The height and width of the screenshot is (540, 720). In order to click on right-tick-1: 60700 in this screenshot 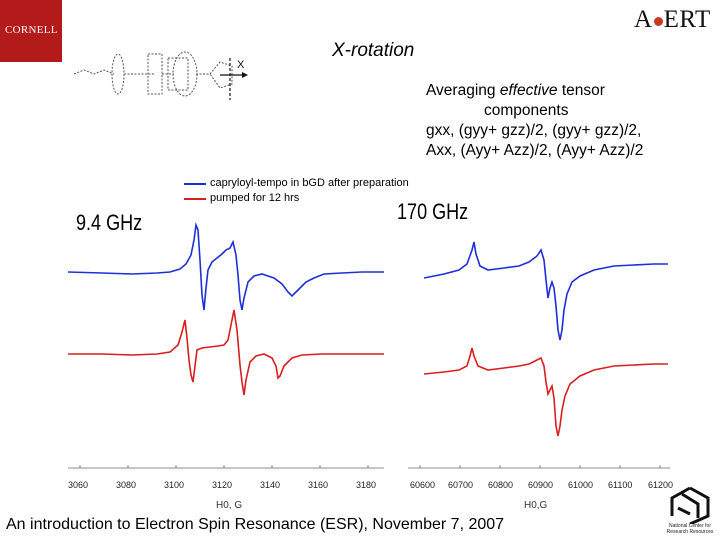, I will do `click(461, 485)`.